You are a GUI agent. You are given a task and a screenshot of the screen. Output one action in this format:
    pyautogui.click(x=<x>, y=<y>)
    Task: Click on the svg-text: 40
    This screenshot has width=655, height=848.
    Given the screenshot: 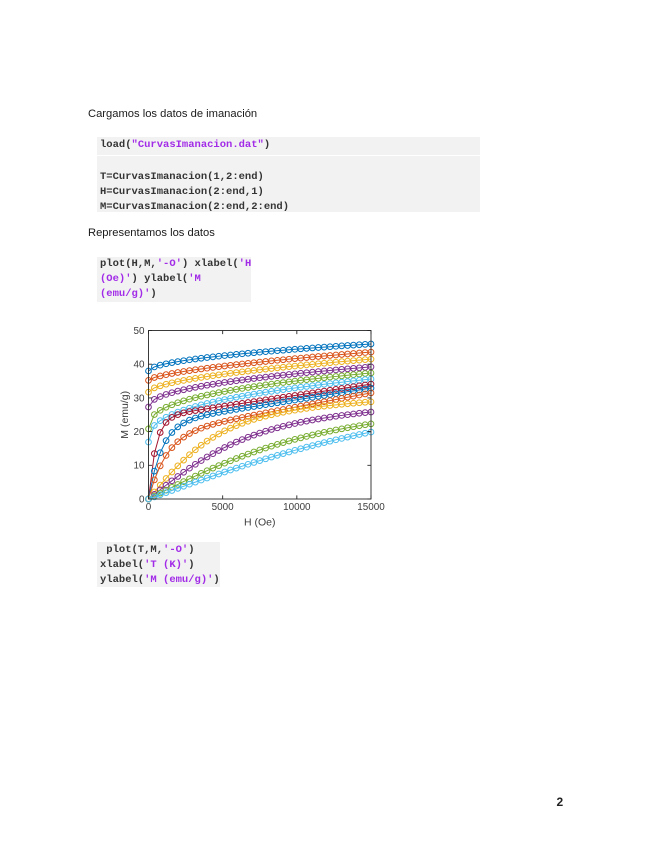 What is the action you would take?
    pyautogui.click(x=139, y=365)
    